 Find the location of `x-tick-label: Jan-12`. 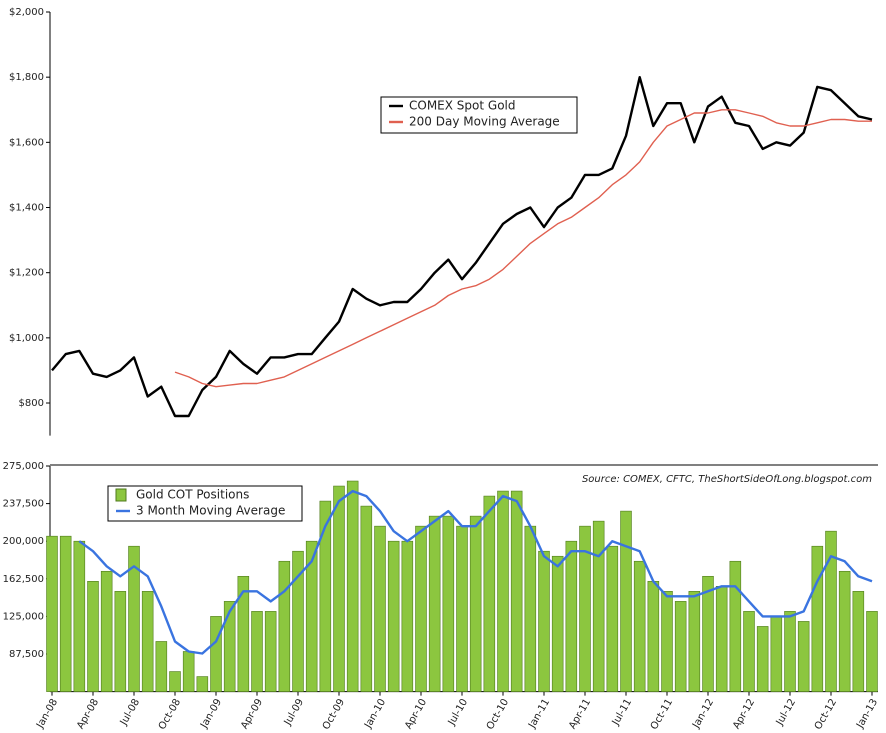

x-tick-label: Jan-12 is located at coordinates (703, 714).